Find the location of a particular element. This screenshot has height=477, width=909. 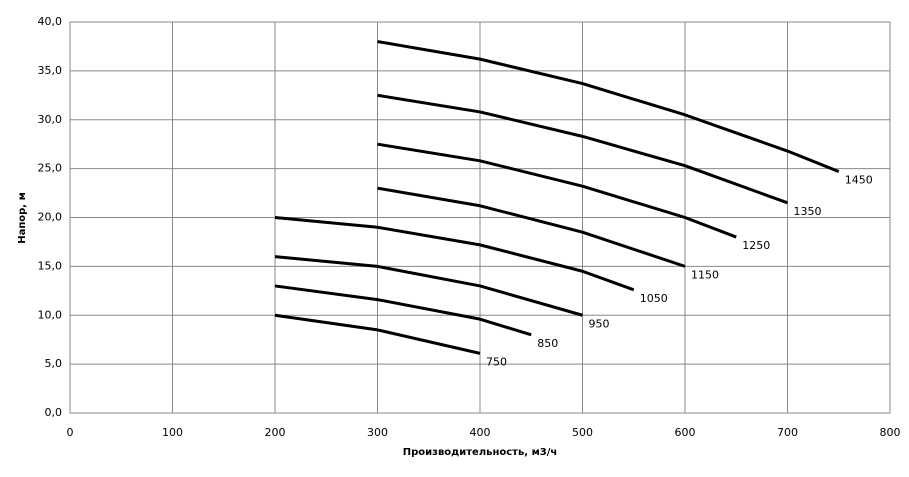

x-tick-label: 700 is located at coordinates (787, 432).